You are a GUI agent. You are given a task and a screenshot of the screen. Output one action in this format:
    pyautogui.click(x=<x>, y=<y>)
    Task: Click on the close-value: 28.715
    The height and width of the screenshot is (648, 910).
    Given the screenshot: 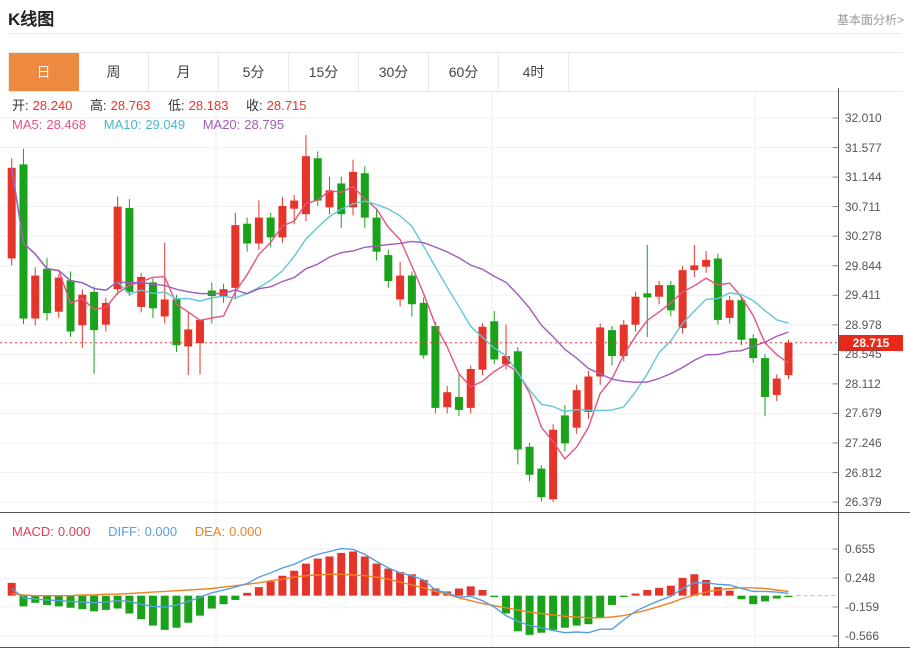 What is the action you would take?
    pyautogui.click(x=286, y=105)
    